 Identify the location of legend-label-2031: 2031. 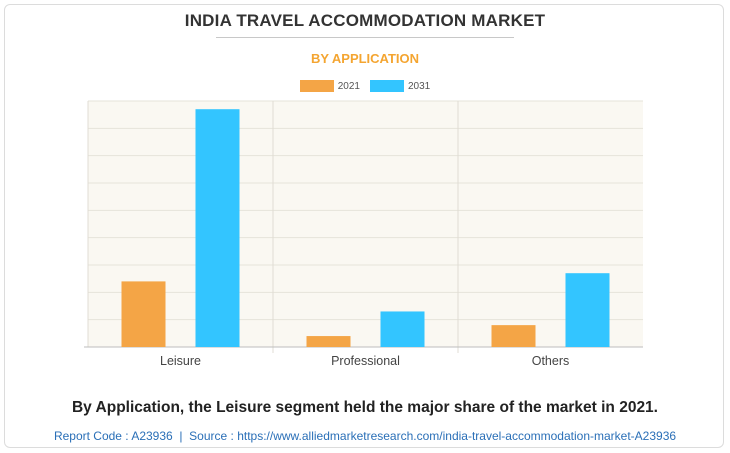
(419, 86).